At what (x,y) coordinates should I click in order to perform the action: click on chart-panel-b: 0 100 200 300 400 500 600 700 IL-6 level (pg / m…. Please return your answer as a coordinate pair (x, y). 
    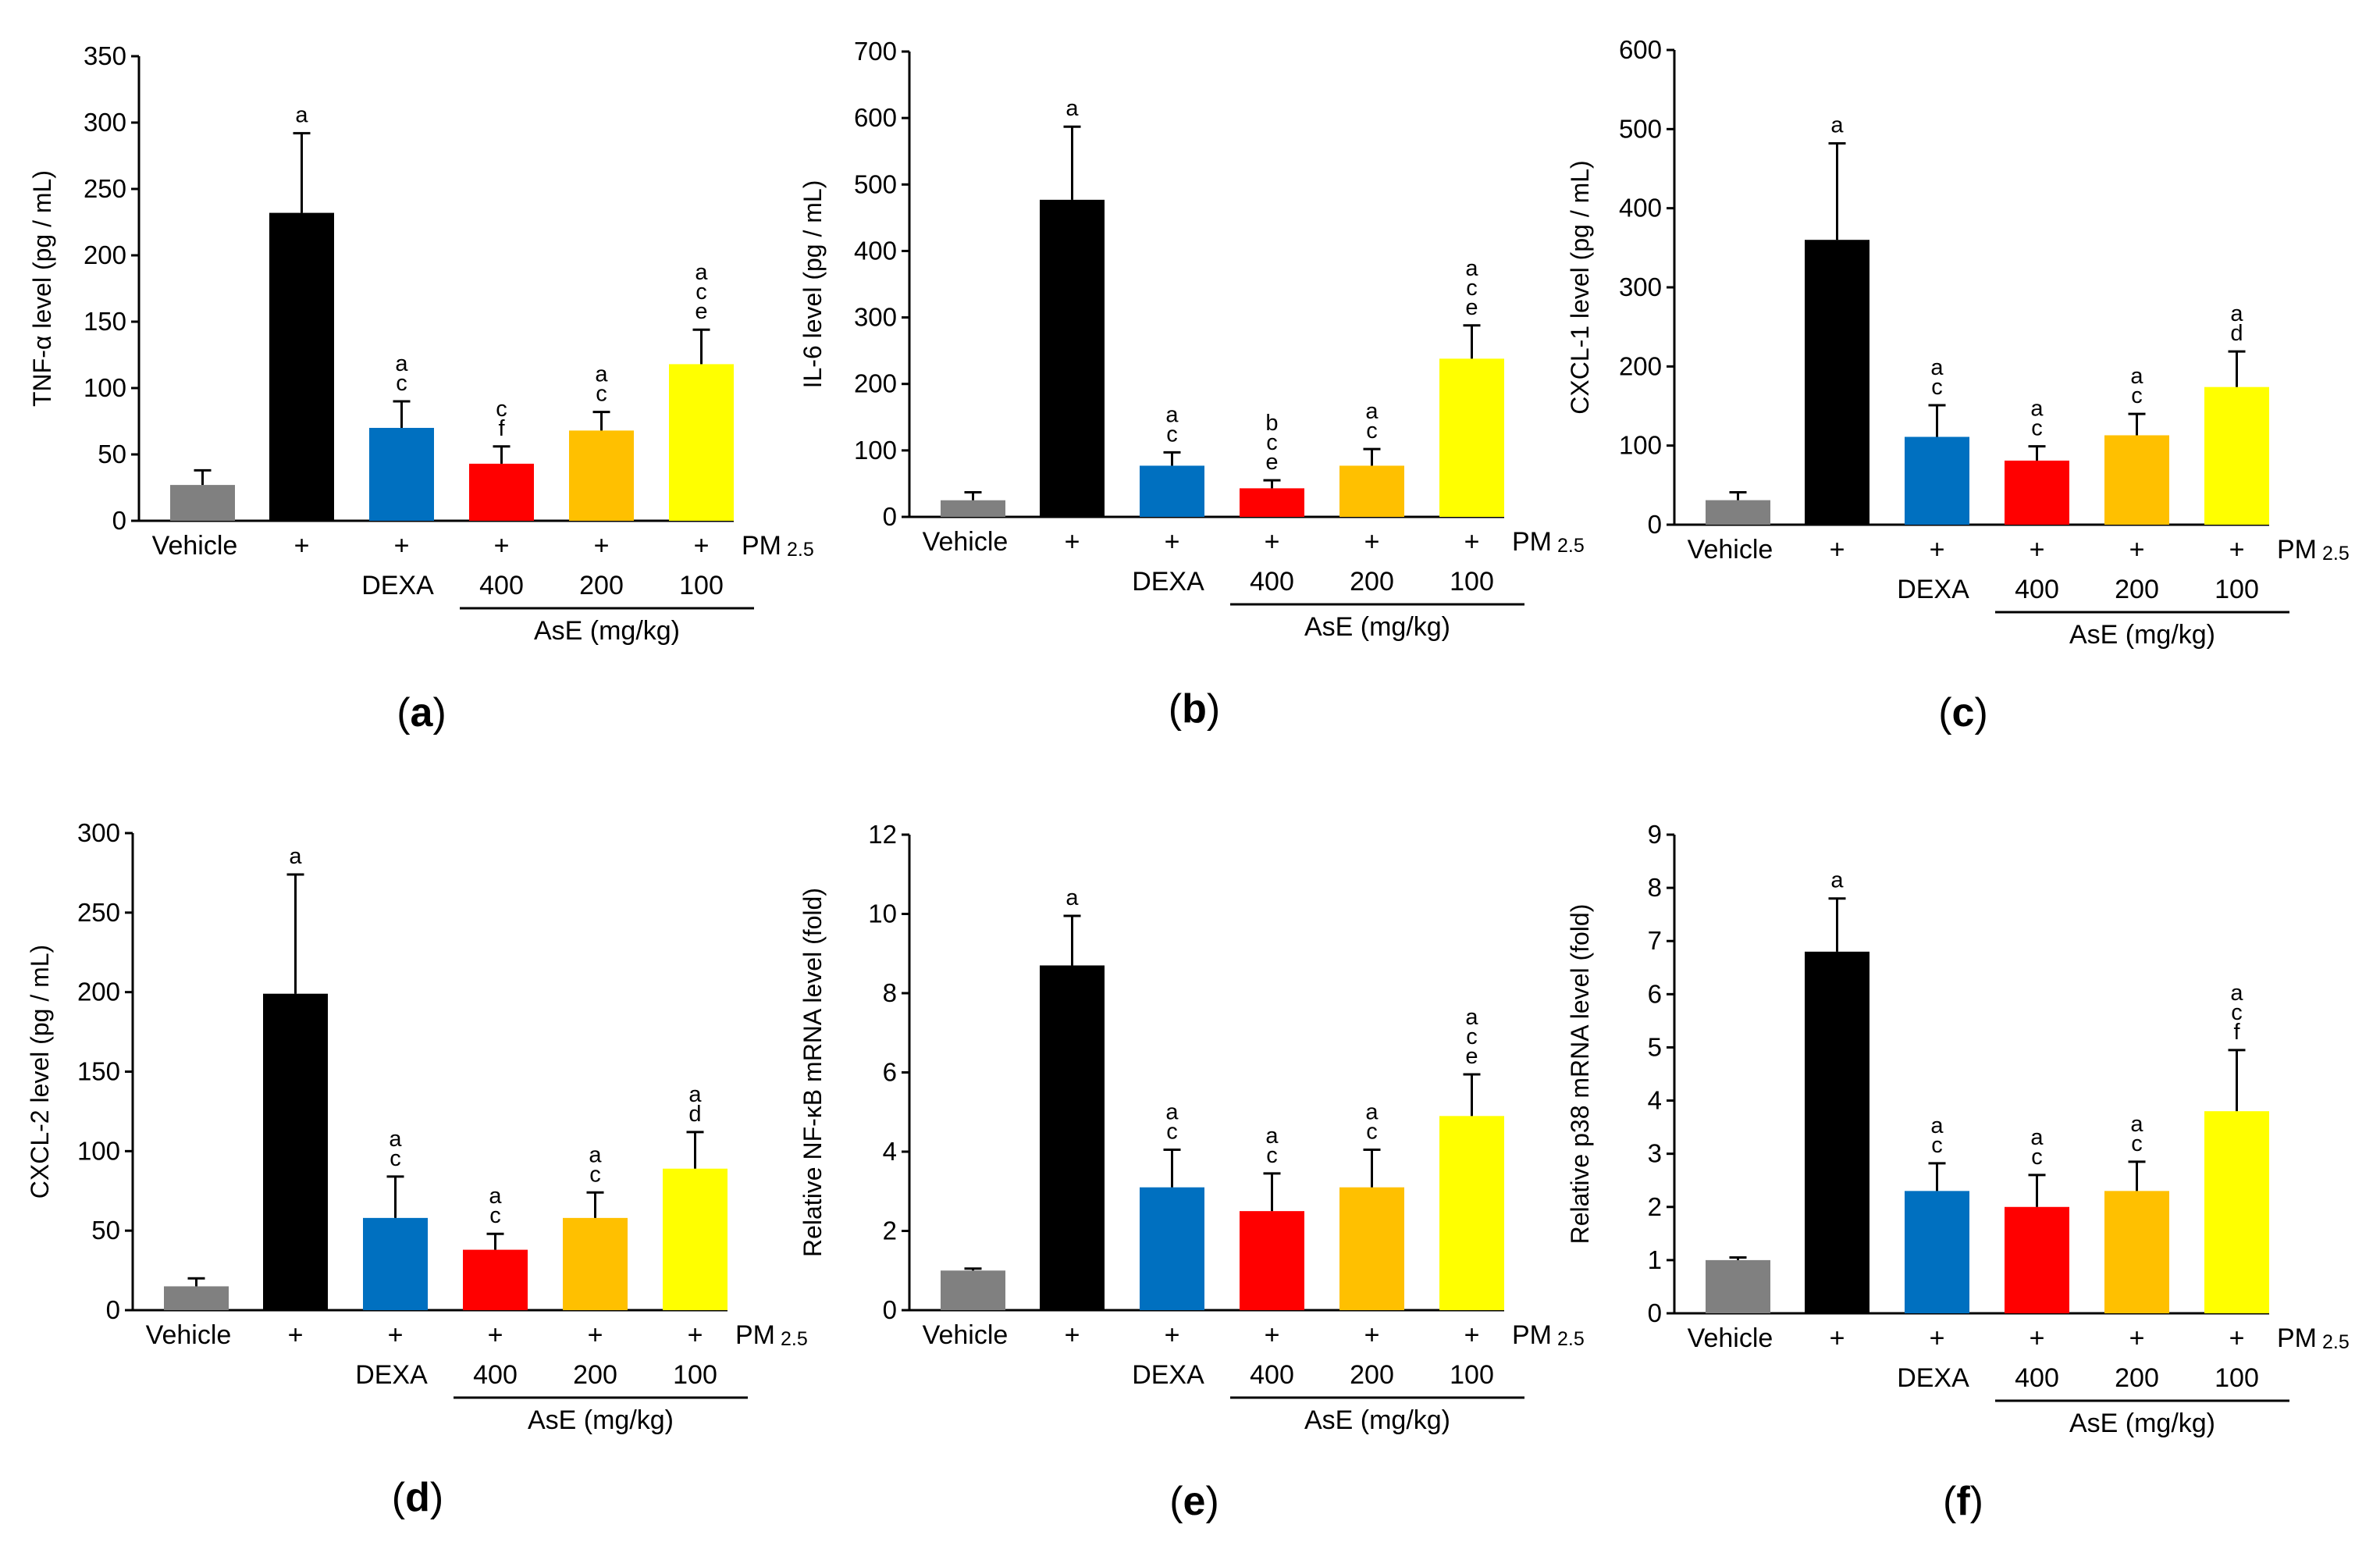
    Looking at the image, I should click on (1192, 384).